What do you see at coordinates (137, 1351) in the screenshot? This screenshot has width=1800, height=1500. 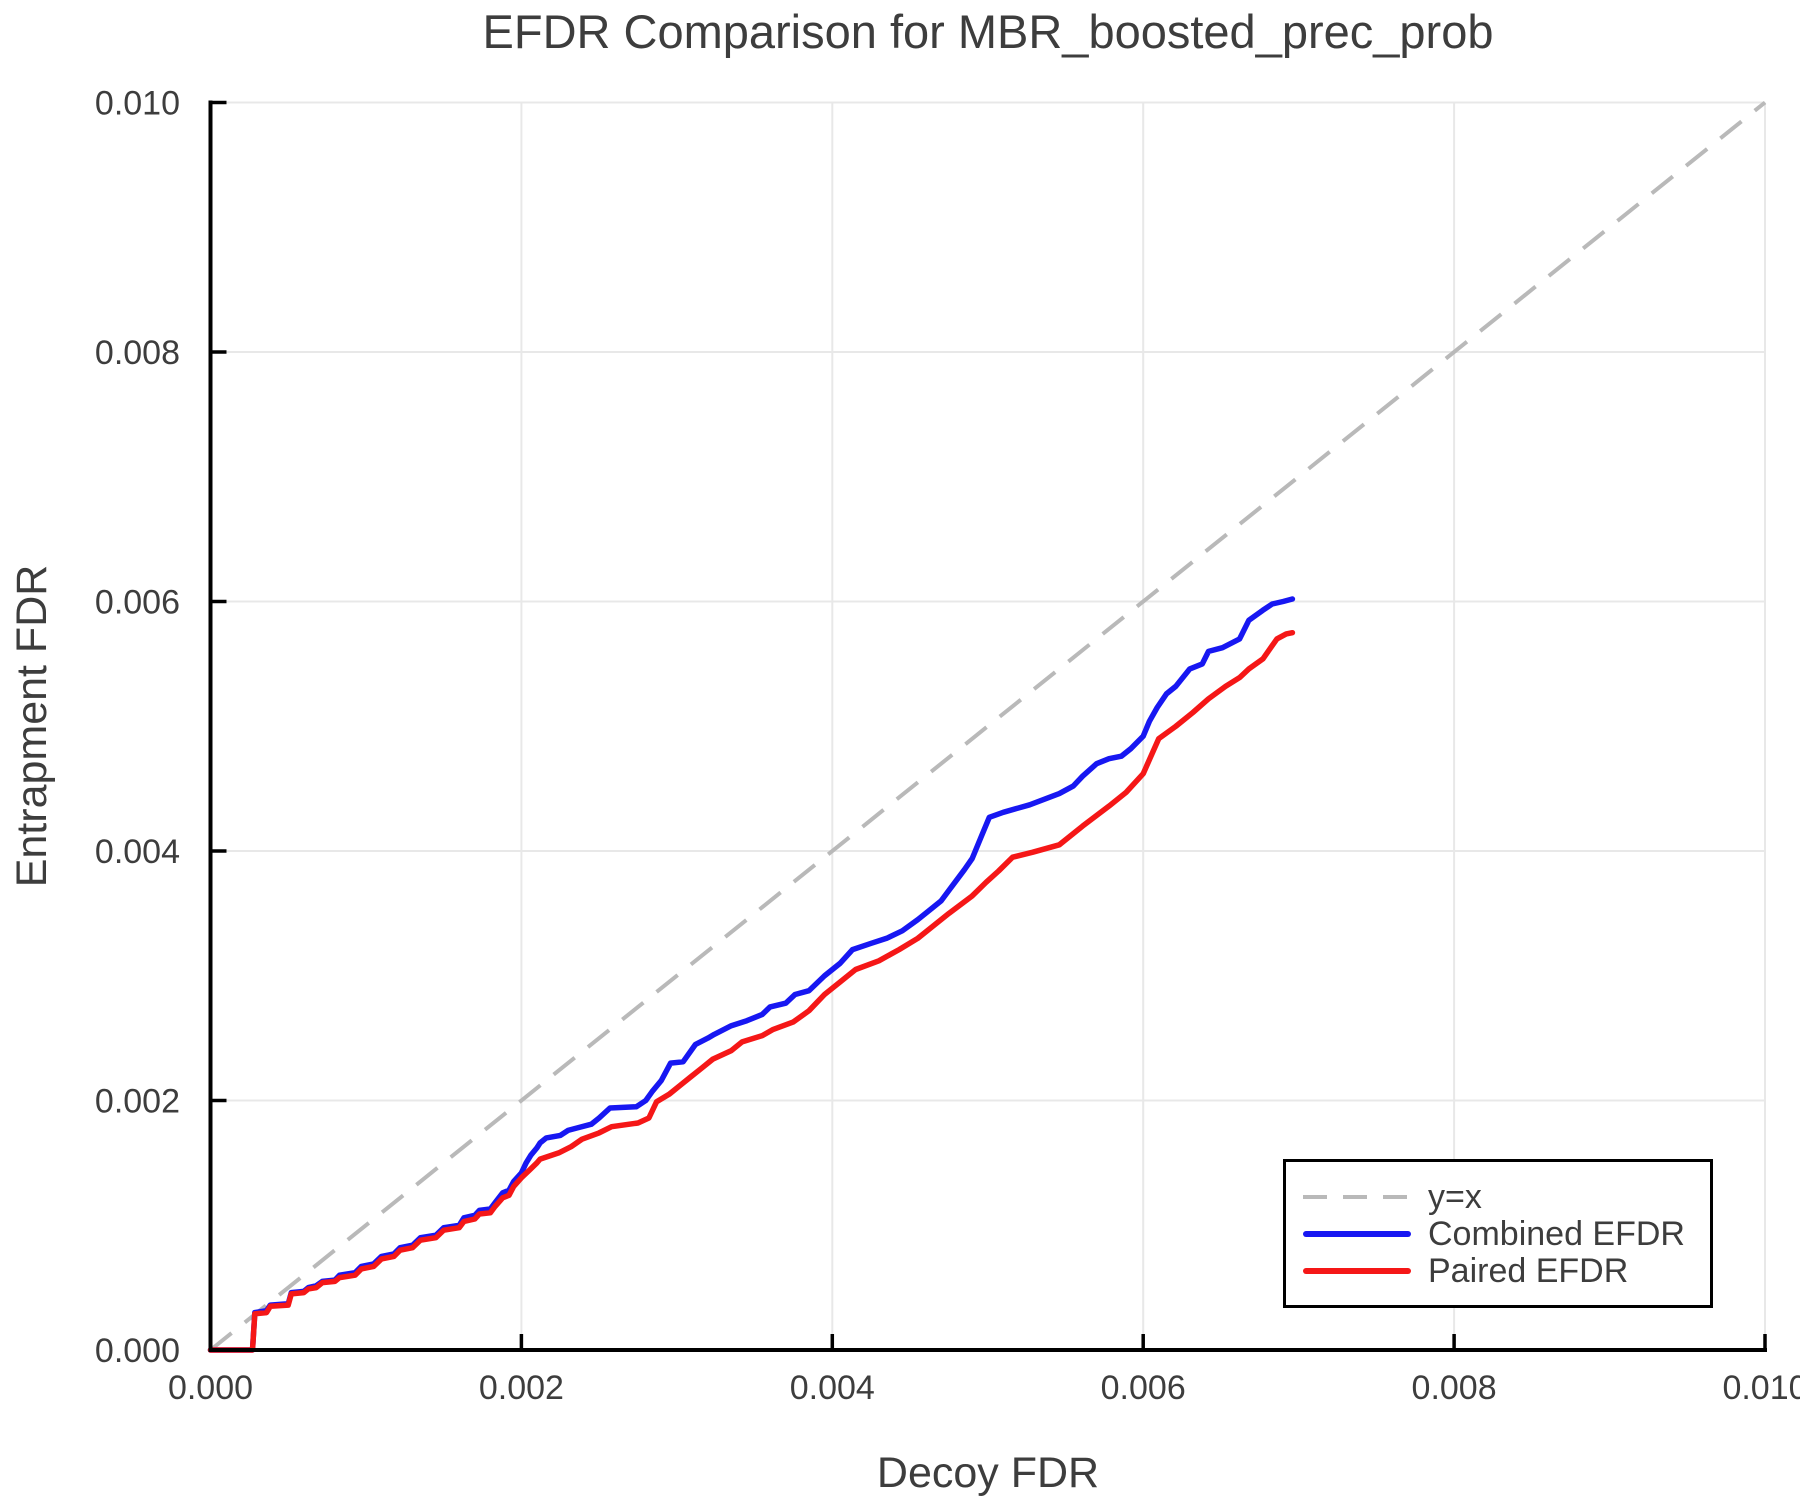 I see `y-tick-label: 0.000` at bounding box center [137, 1351].